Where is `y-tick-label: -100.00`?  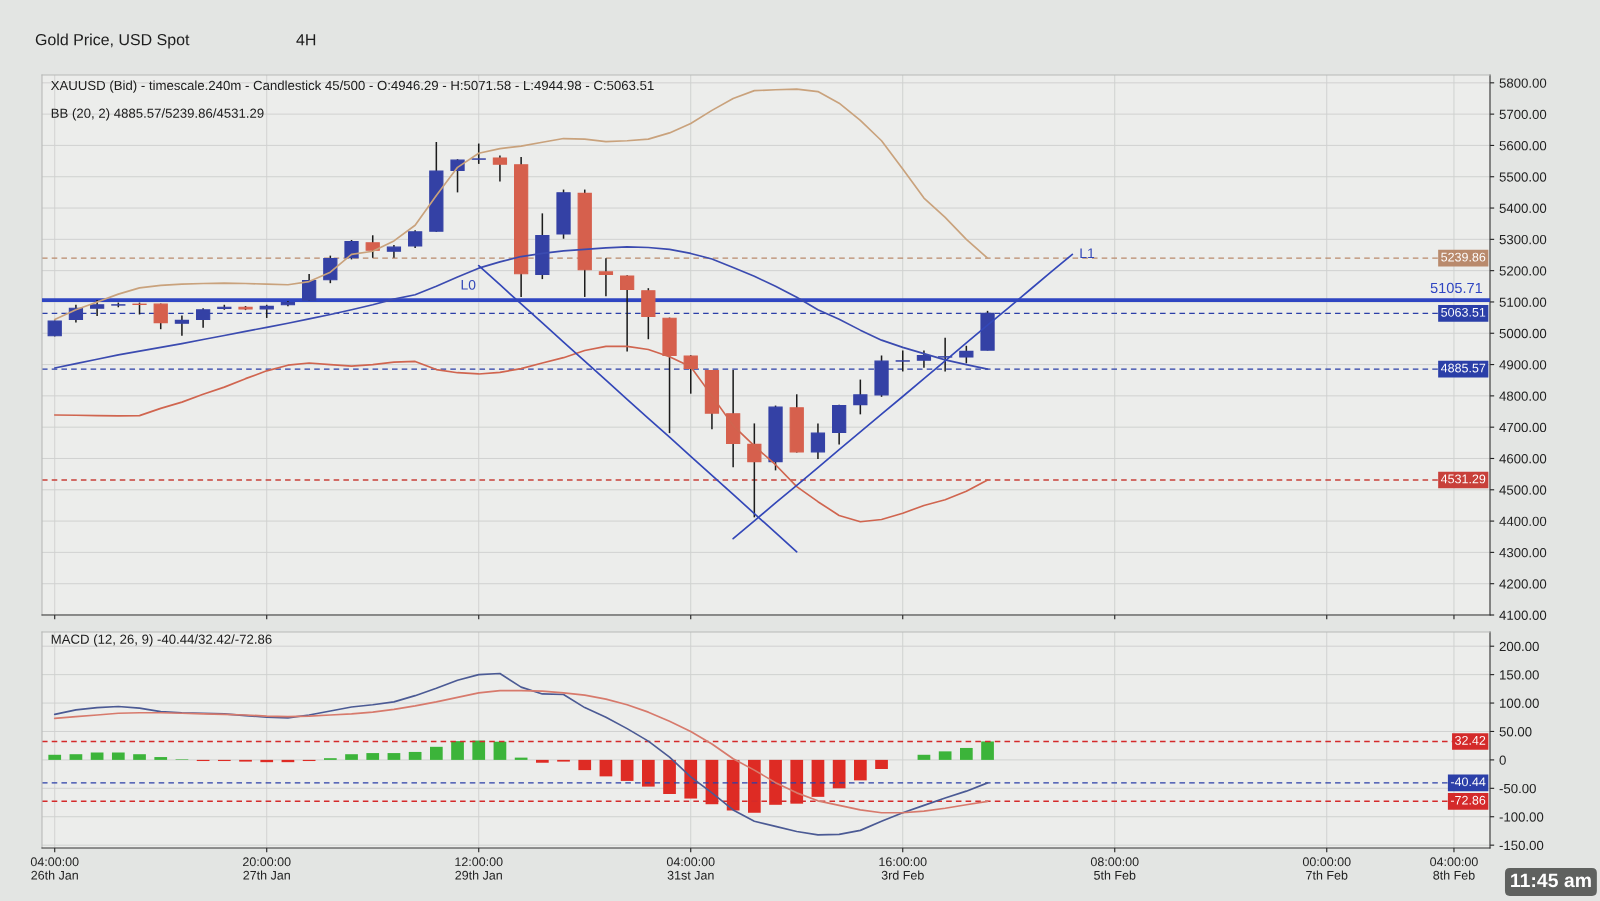 y-tick-label: -100.00 is located at coordinates (1521, 817).